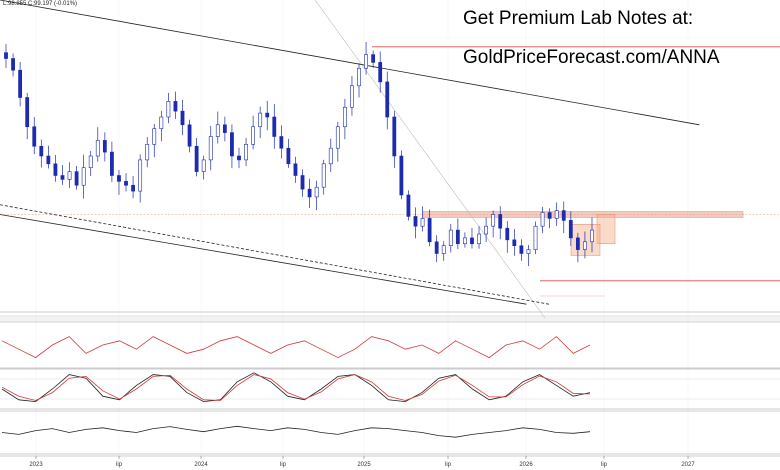  I want to click on ohlc-readout: L:98.855 C:99.197 (-0.01%), so click(40, 4).